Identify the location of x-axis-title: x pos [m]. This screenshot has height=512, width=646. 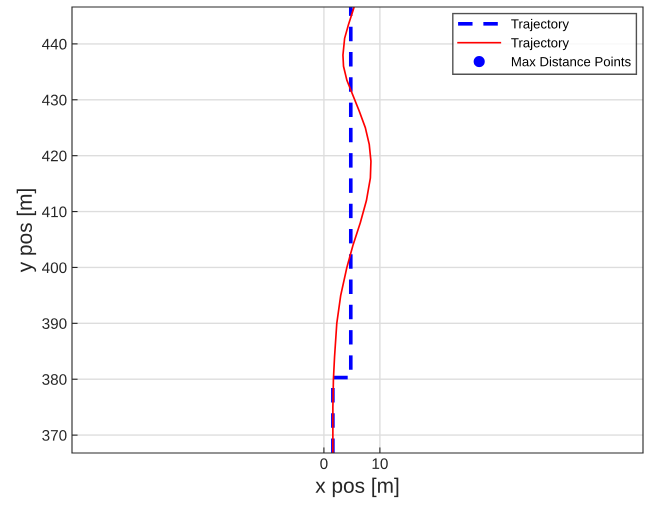
(356, 488).